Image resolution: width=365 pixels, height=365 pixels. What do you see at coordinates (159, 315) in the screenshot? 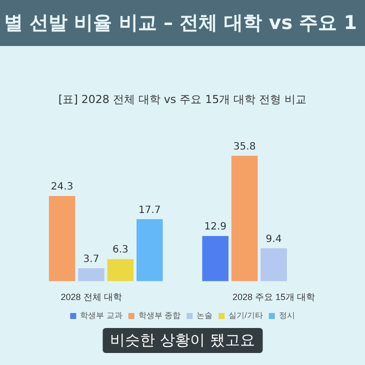
I see `legend-label: 학생부 종합` at bounding box center [159, 315].